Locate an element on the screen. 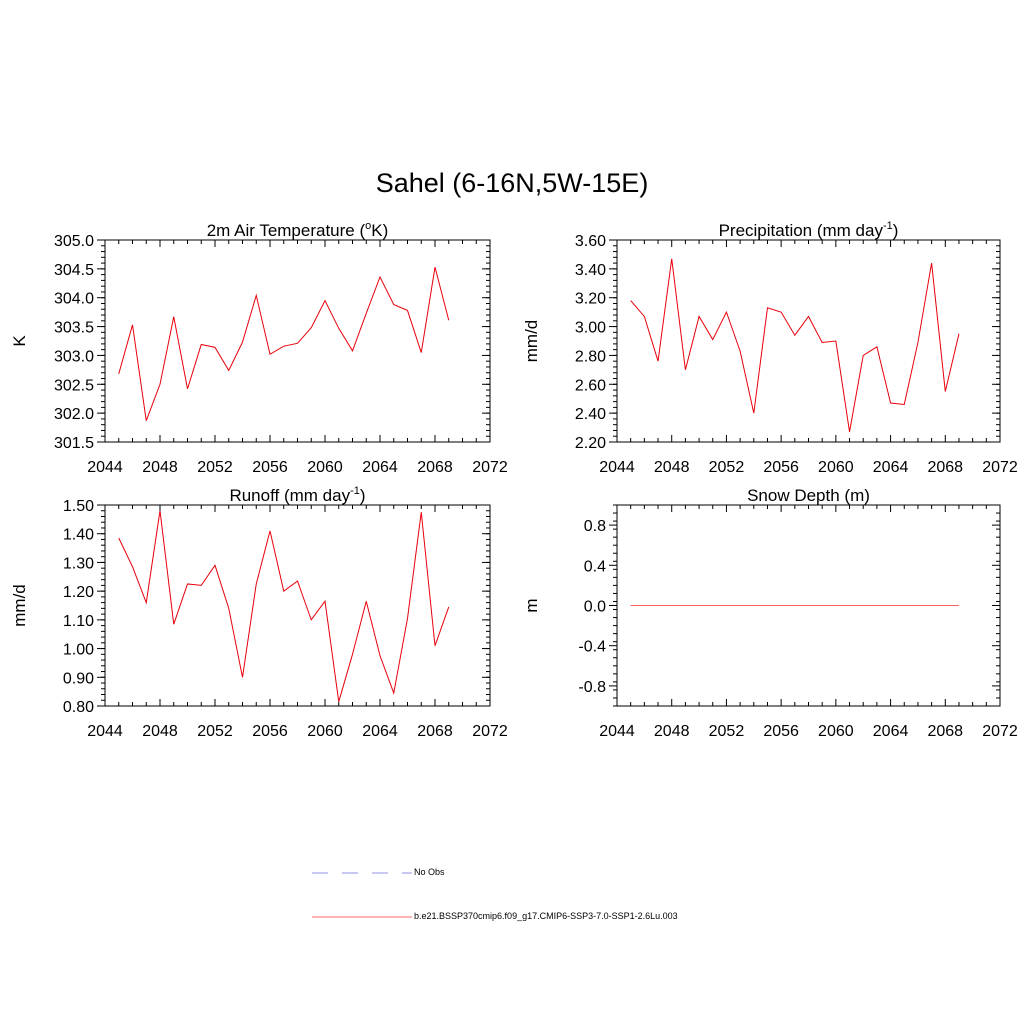  runoff-xtick-label: 2072 is located at coordinates (490, 731).